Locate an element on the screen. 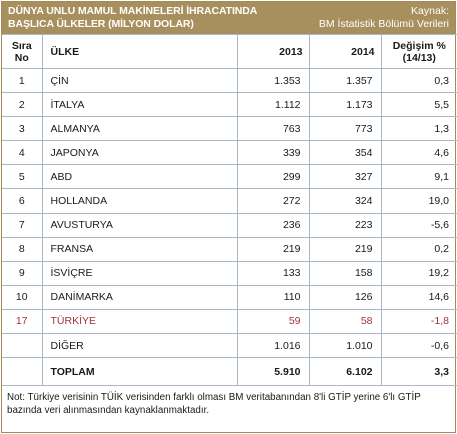 The width and height of the screenshot is (457, 434). table-row: 3 ALMANYA 763 773 1,3 is located at coordinates (229, 129).